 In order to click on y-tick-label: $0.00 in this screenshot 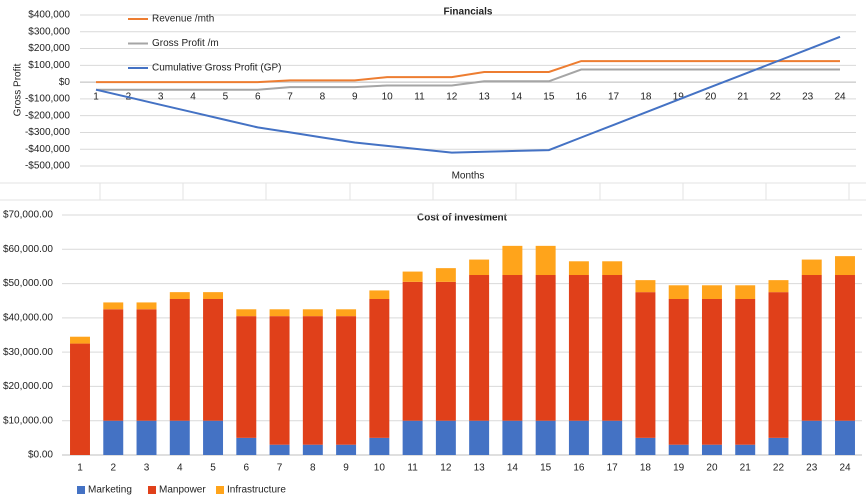, I will do `click(40, 455)`.